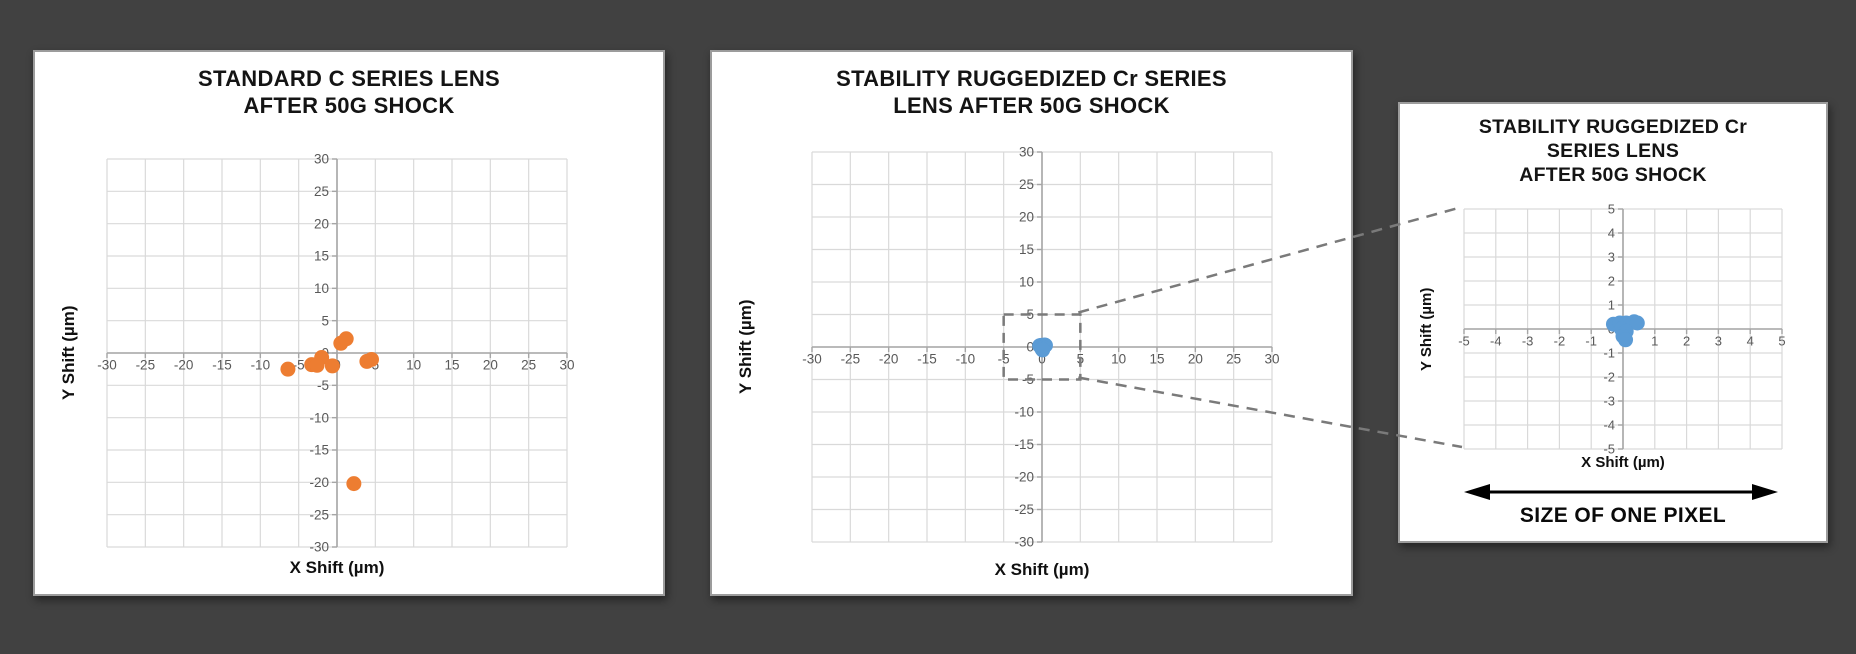 The height and width of the screenshot is (654, 1856). Describe the element at coordinates (1718, 341) in the screenshot. I see `x-tick-label: 3` at that location.